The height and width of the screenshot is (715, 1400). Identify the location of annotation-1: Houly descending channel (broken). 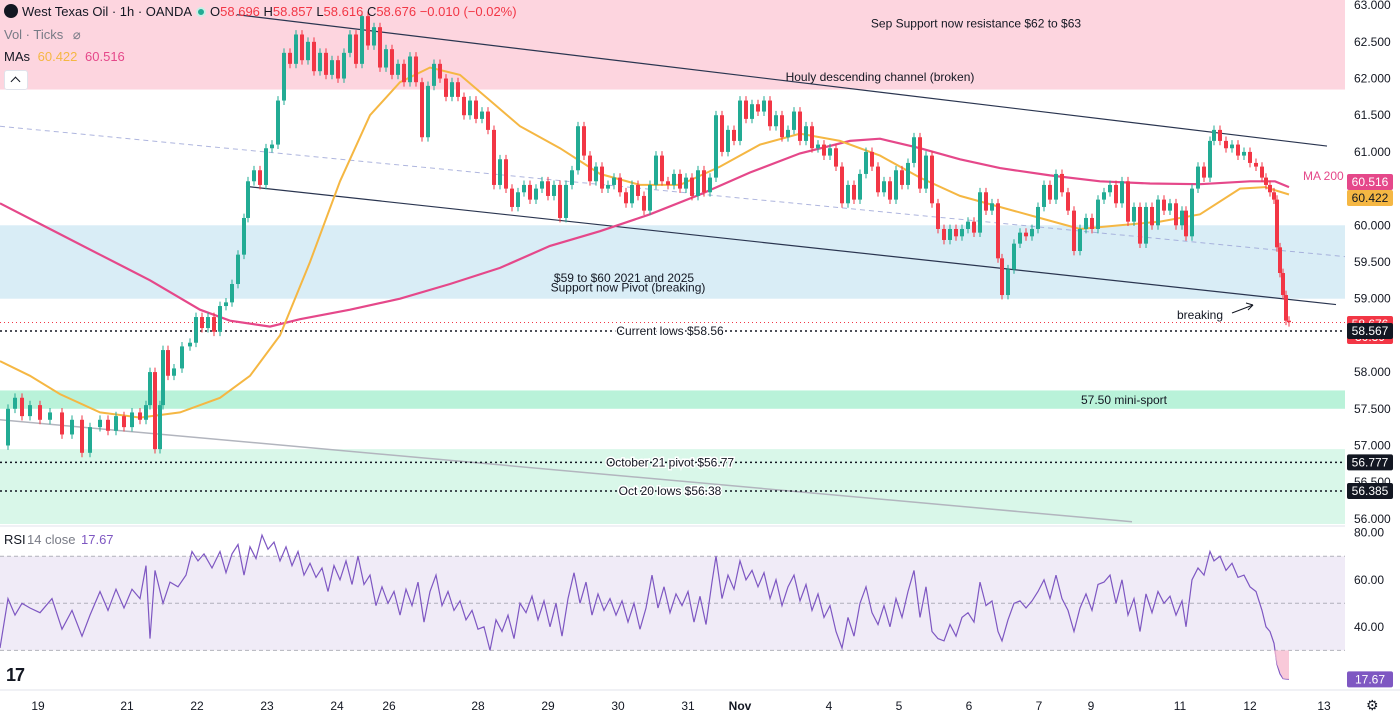
(880, 77).